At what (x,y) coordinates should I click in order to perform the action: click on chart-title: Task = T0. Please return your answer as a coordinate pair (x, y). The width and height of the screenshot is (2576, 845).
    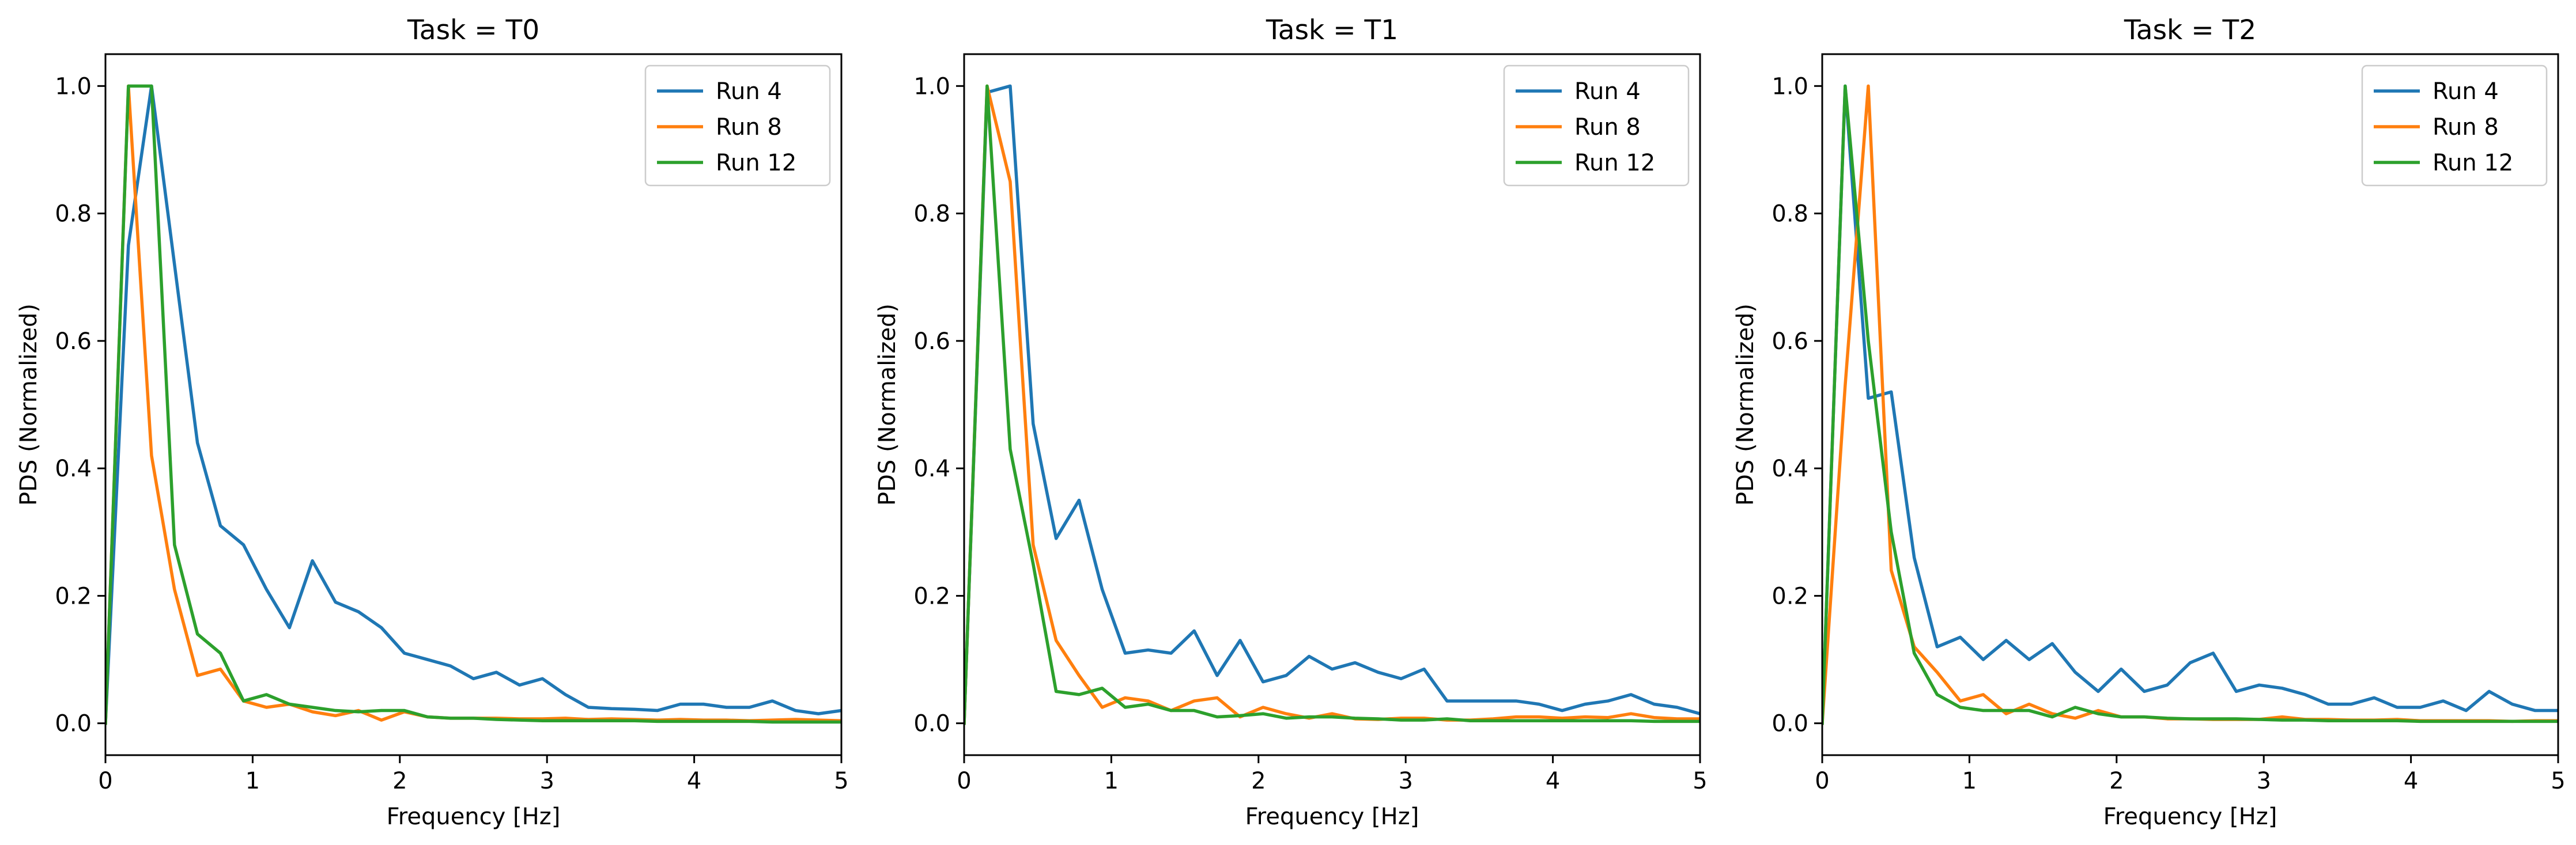
    Looking at the image, I should click on (473, 30).